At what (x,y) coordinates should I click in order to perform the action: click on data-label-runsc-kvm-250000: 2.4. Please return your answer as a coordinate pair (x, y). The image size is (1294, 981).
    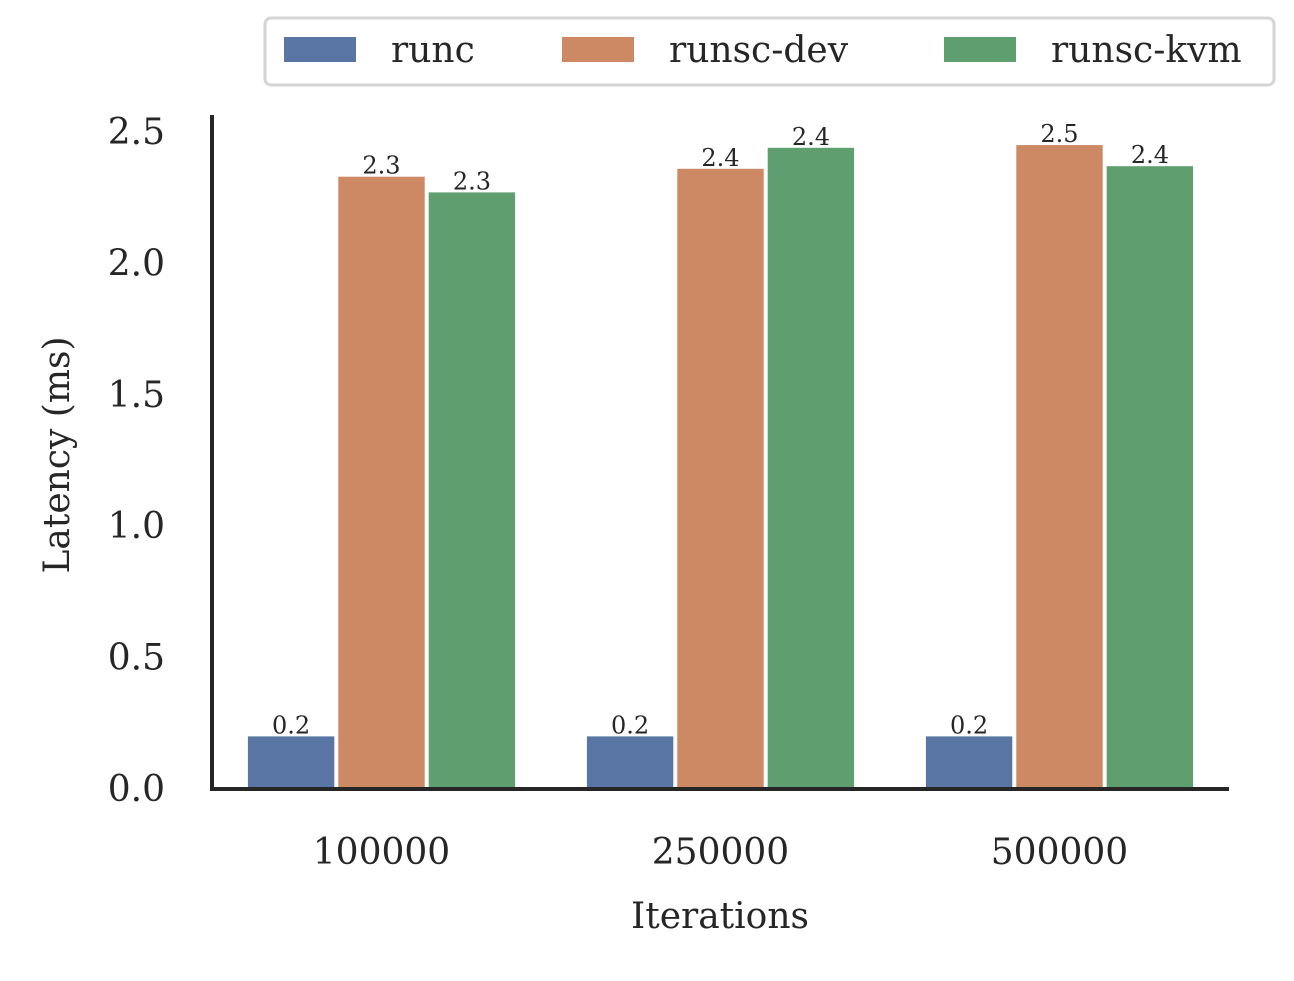
    Looking at the image, I should click on (811, 137).